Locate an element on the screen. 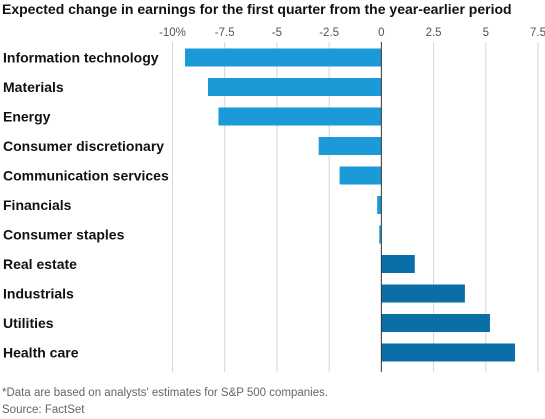  category-label: Information technology is located at coordinates (81, 58).